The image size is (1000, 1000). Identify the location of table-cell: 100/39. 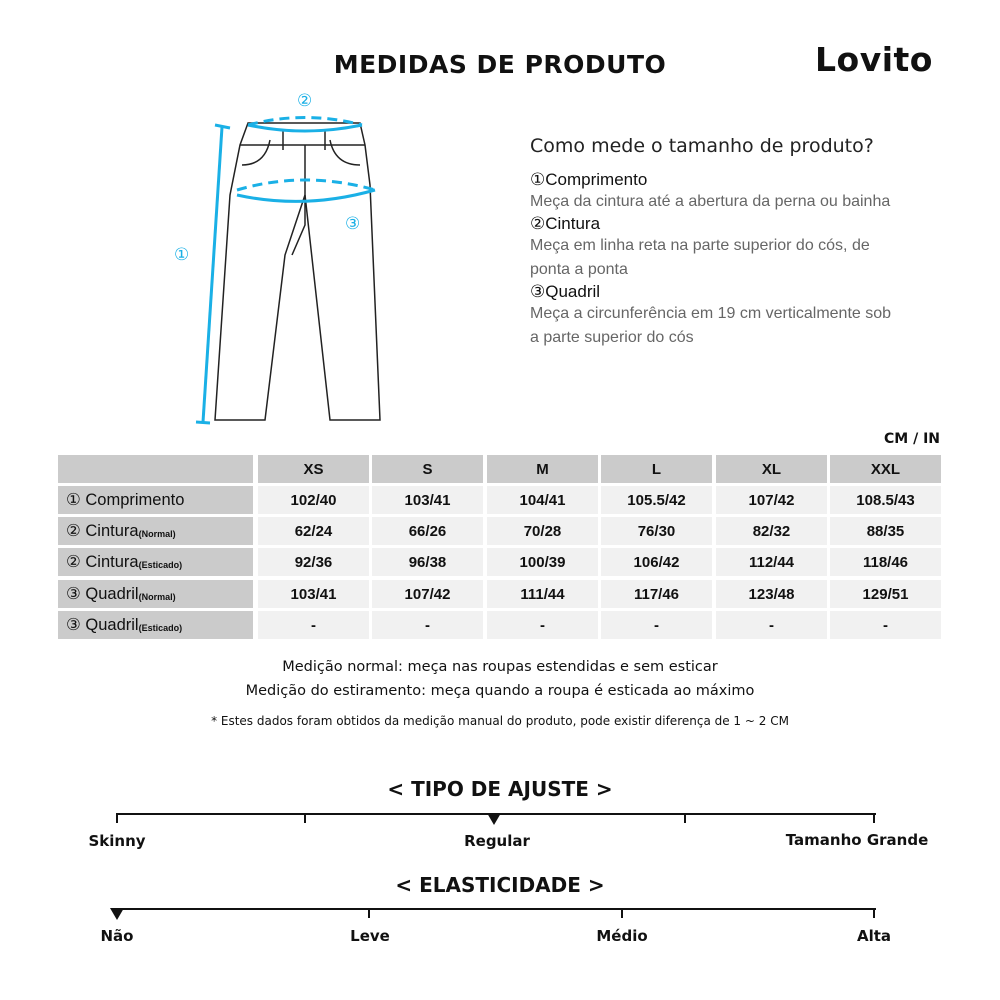
(542, 562).